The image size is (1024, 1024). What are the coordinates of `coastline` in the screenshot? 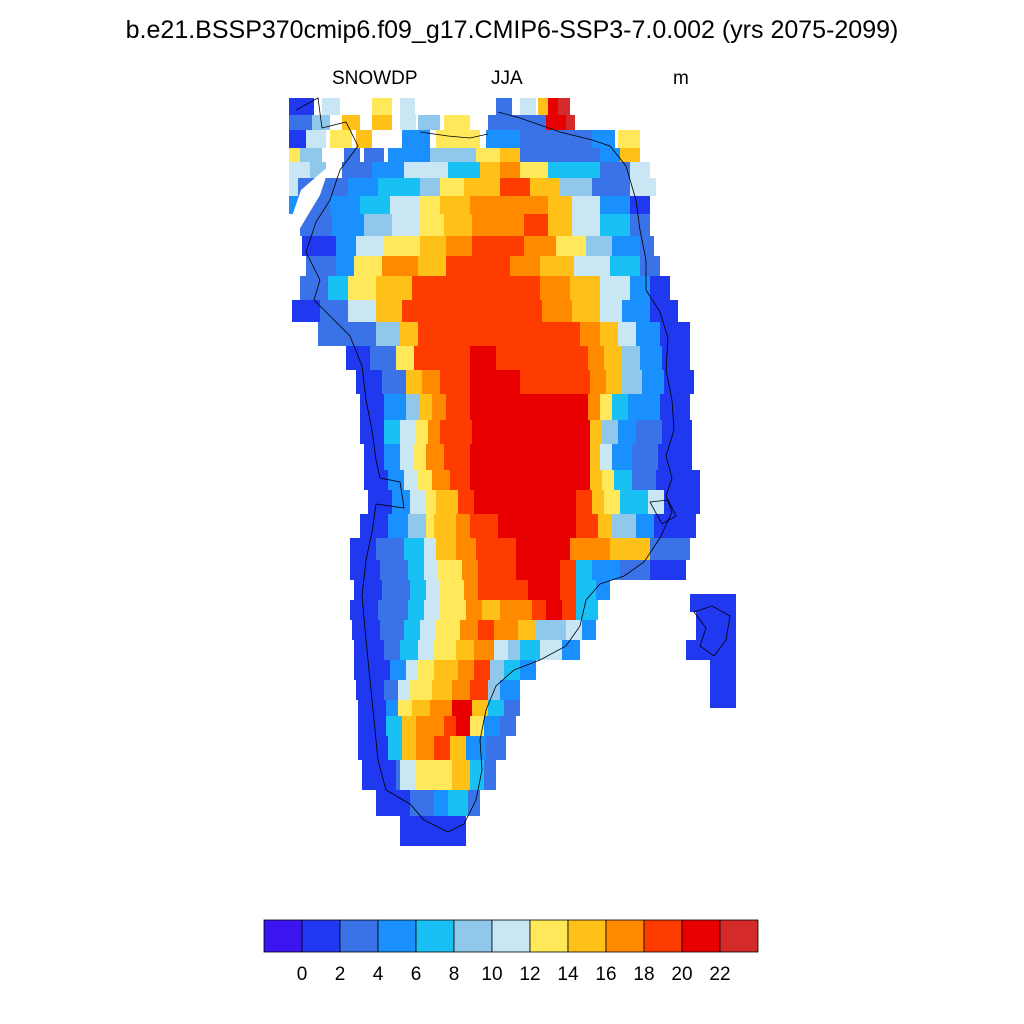 It's located at (712, 631).